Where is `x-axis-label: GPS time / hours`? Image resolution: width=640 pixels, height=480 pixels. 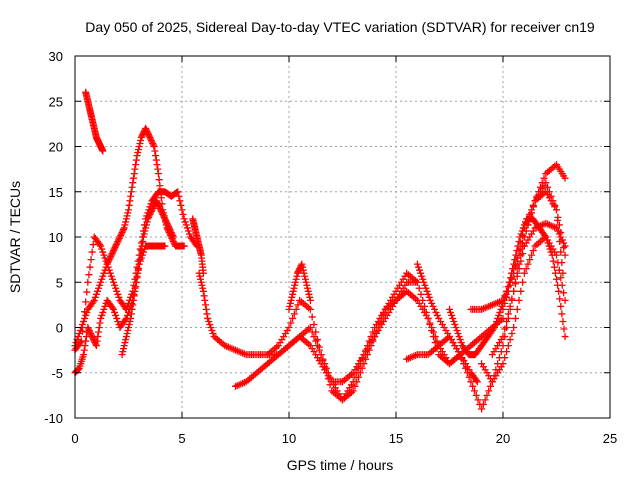 x-axis-label: GPS time / hours is located at coordinates (340, 465).